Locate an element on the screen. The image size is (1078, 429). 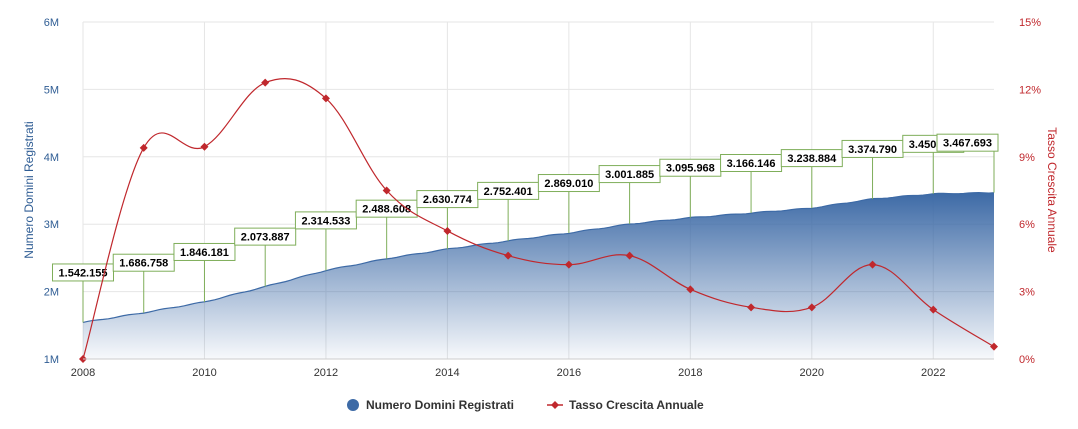
y-tick-right: 12% is located at coordinates (1030, 90).